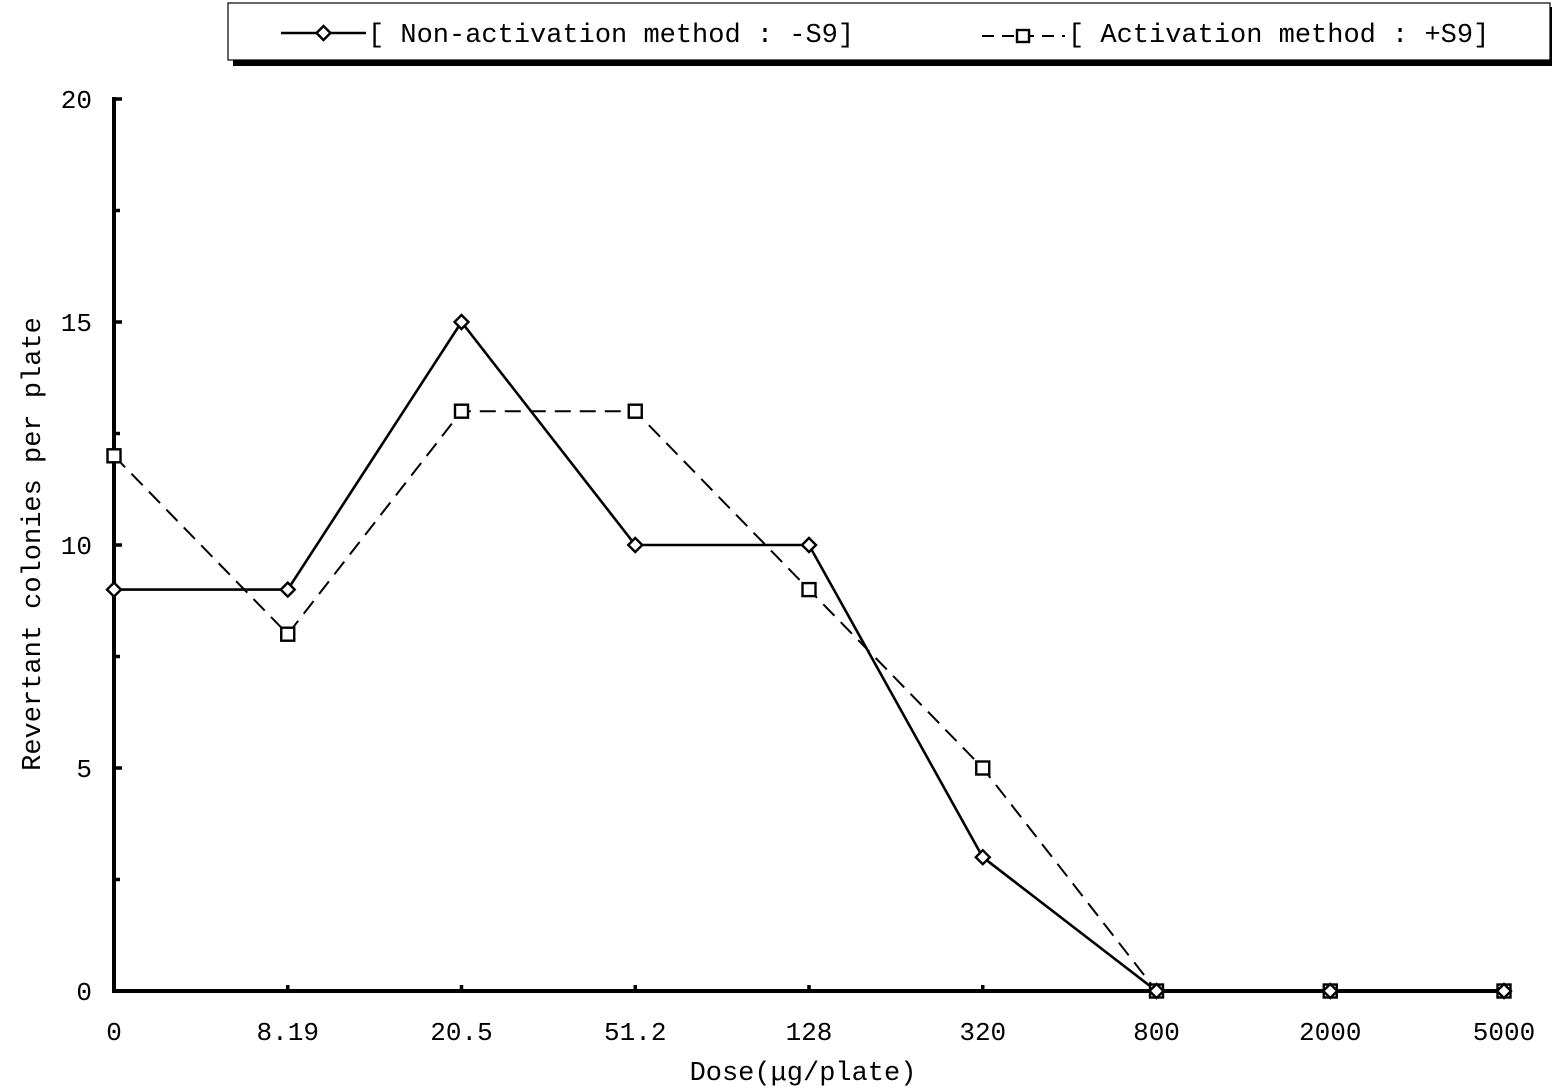 This screenshot has height=1091, width=1552. I want to click on x-tick-label: 51.2, so click(635, 1033).